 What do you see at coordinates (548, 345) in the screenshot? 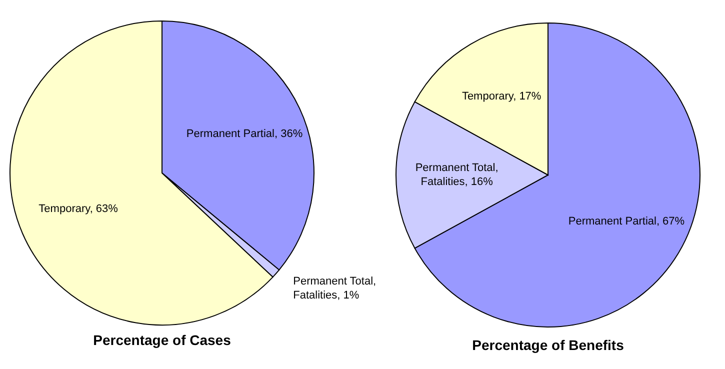
I see `text: Percentage of Benefits` at bounding box center [548, 345].